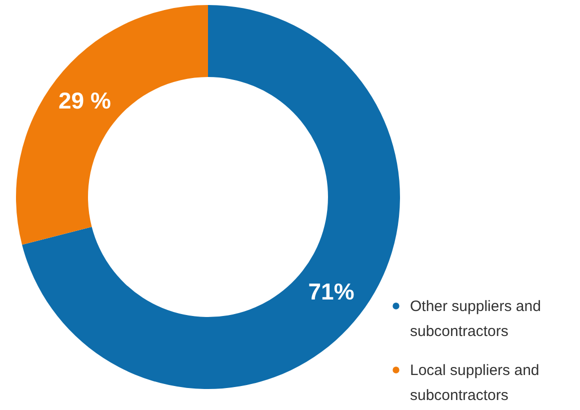 This screenshot has height=410, width=580. What do you see at coordinates (475, 383) in the screenshot?
I see `legend-label: Local suppliers and subcontractors` at bounding box center [475, 383].